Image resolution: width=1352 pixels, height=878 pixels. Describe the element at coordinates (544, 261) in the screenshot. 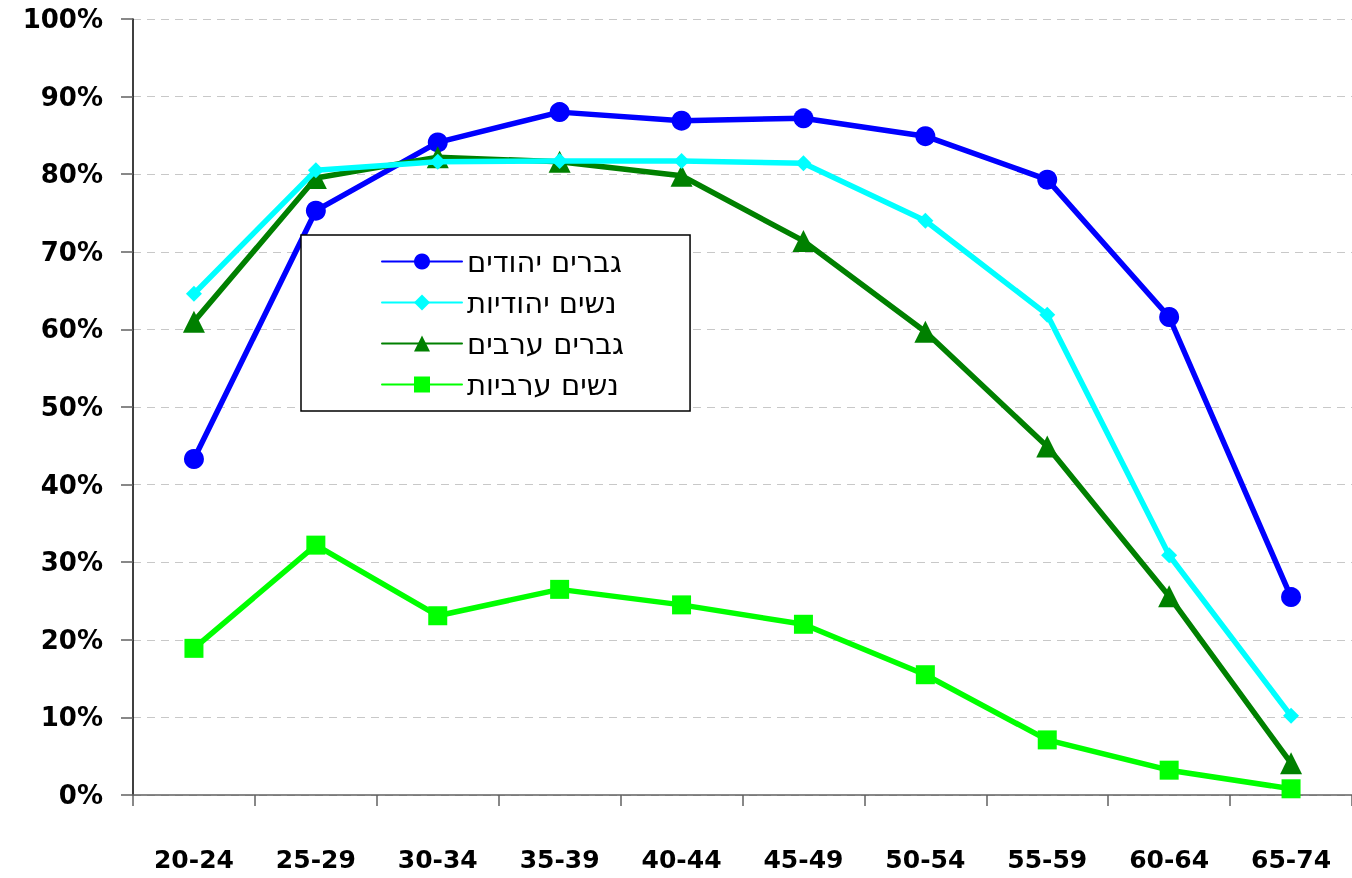

I see `legend-label: גברים יהודים` at that location.